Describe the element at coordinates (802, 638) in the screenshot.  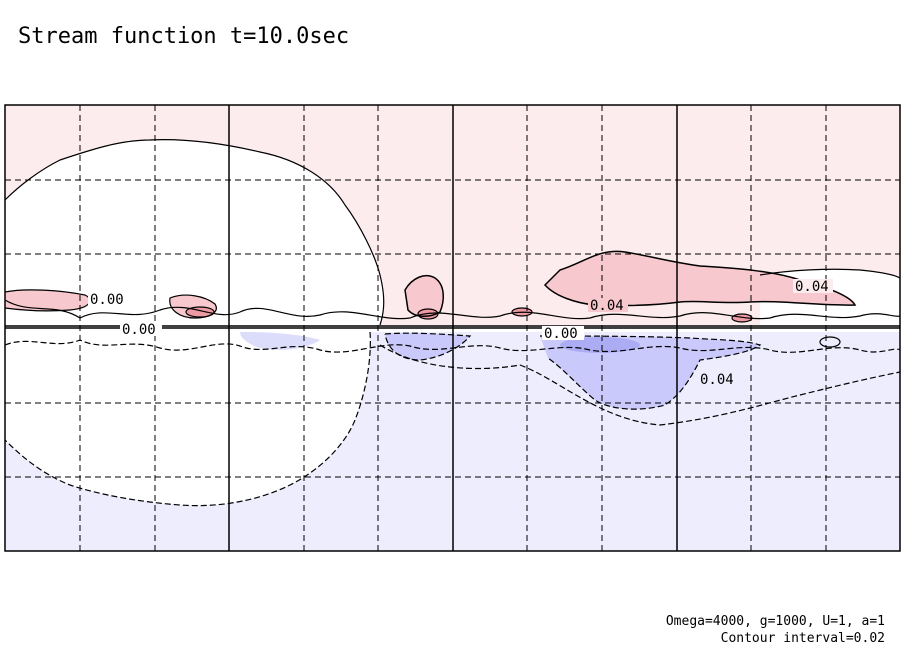
I see `footer-contour-interval: Contour interval=0.02` at that location.